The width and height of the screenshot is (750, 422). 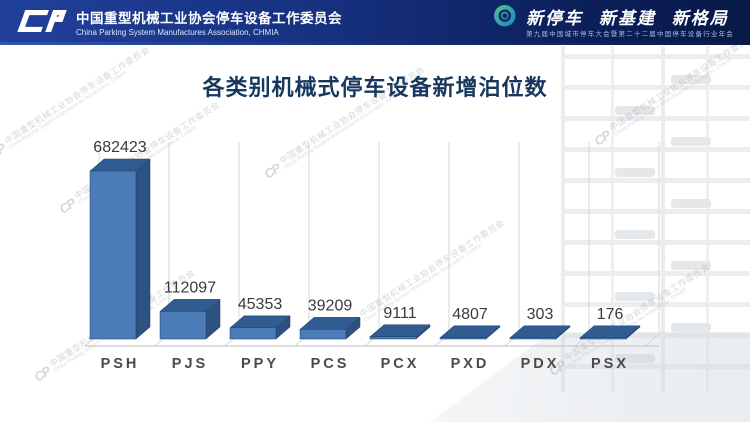 What do you see at coordinates (399, 313) in the screenshot?
I see `value-label-PCX: 9111` at bounding box center [399, 313].